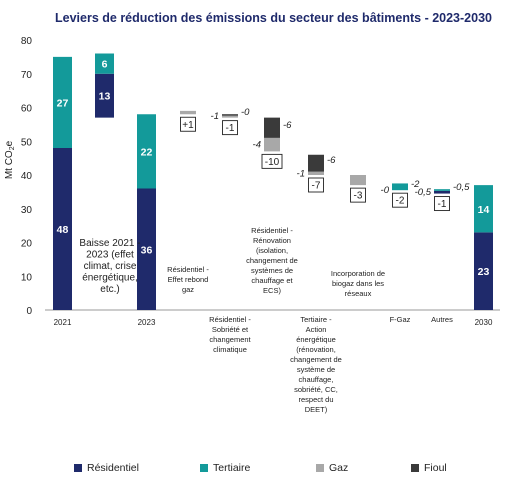  What do you see at coordinates (10, 159) in the screenshot?
I see `y-axis-label: Mt CO2e` at bounding box center [10, 159].